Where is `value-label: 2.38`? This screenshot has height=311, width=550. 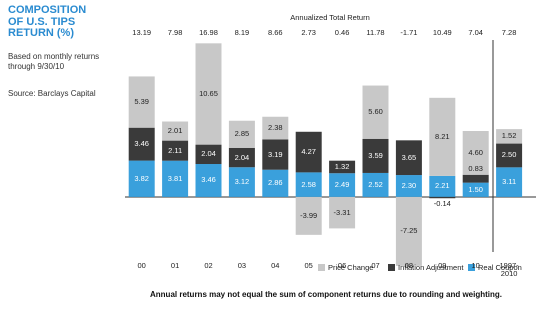 value-label: 2.38 is located at coordinates (275, 127).